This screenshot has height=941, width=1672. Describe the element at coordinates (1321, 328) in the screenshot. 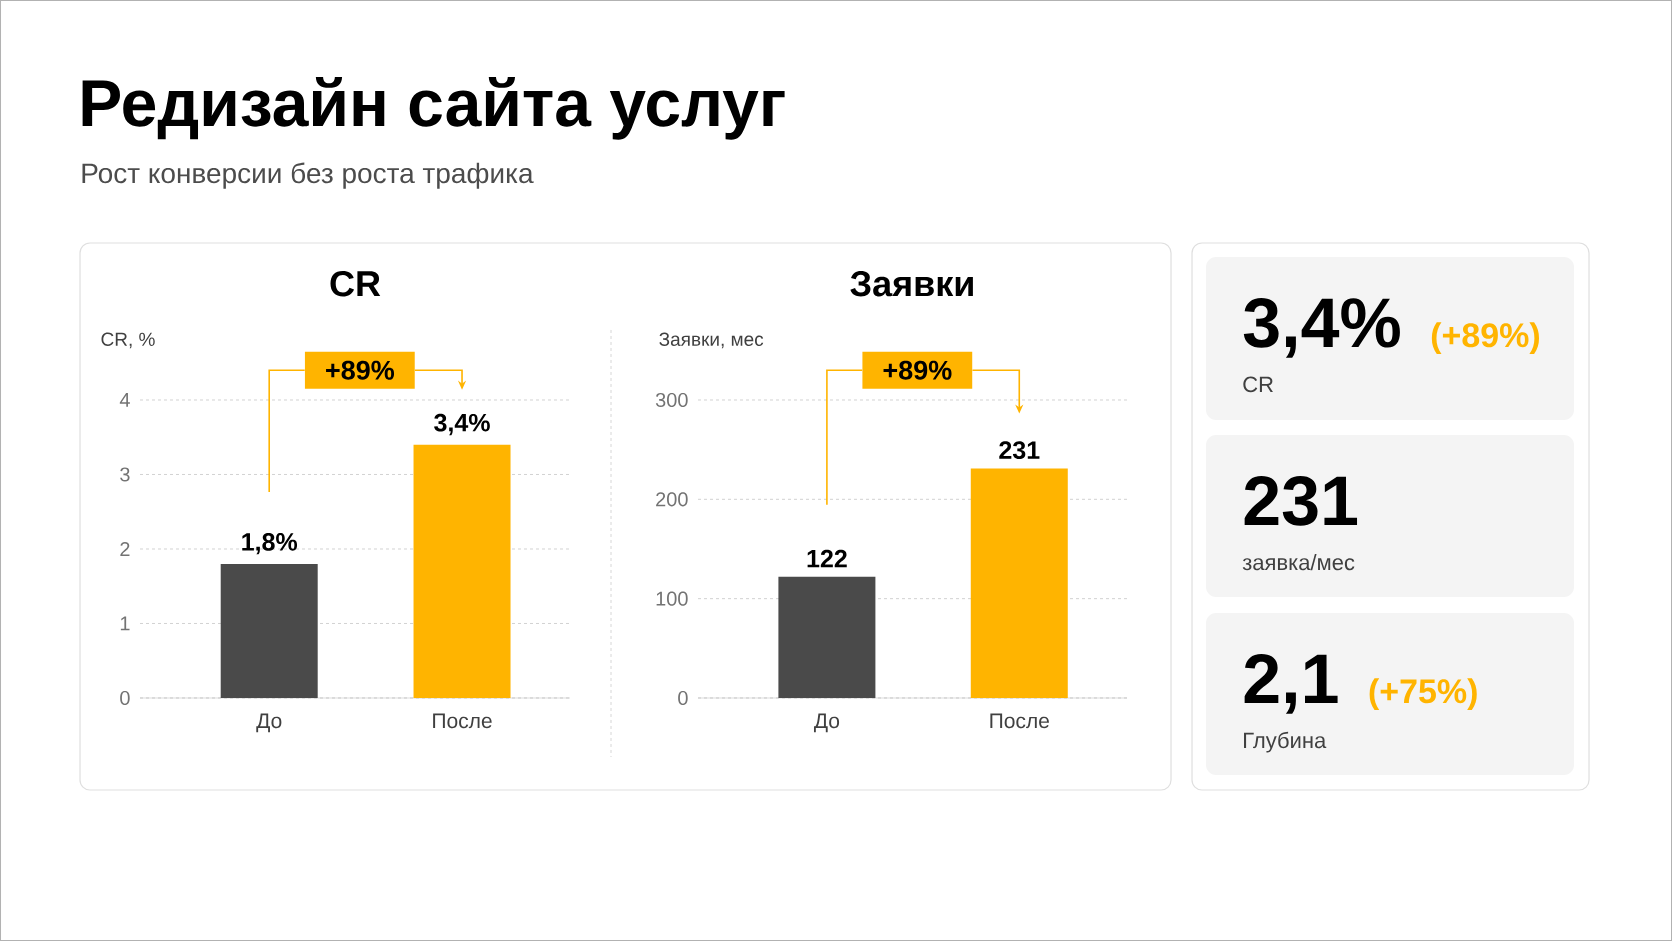

I see `text: 3,4%` at that location.